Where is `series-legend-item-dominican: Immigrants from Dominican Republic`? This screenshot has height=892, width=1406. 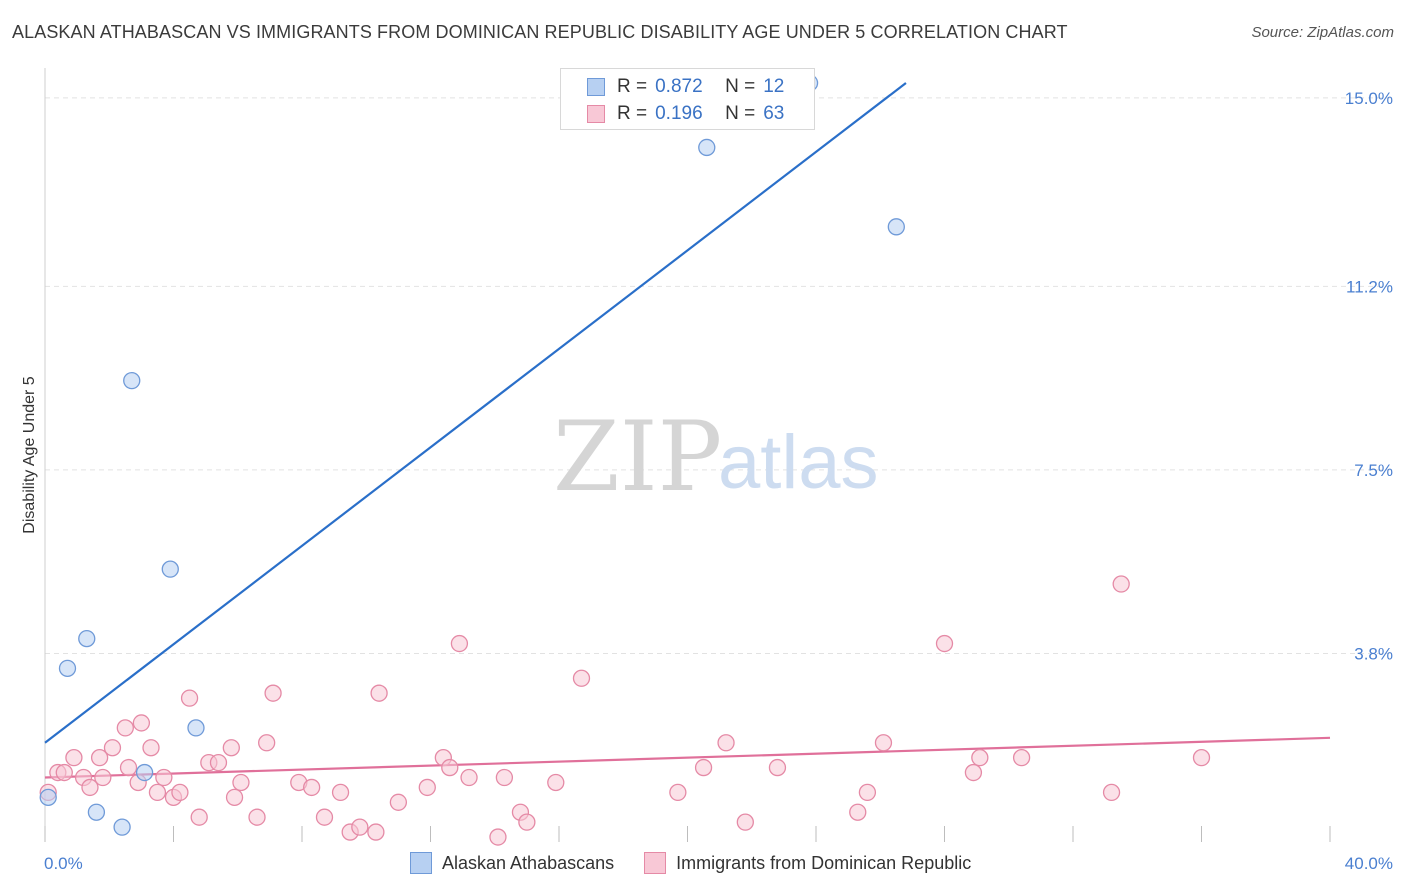
series-legend-item-dominican: Immigrants from Dominican Republic is located at coordinates (807, 863).